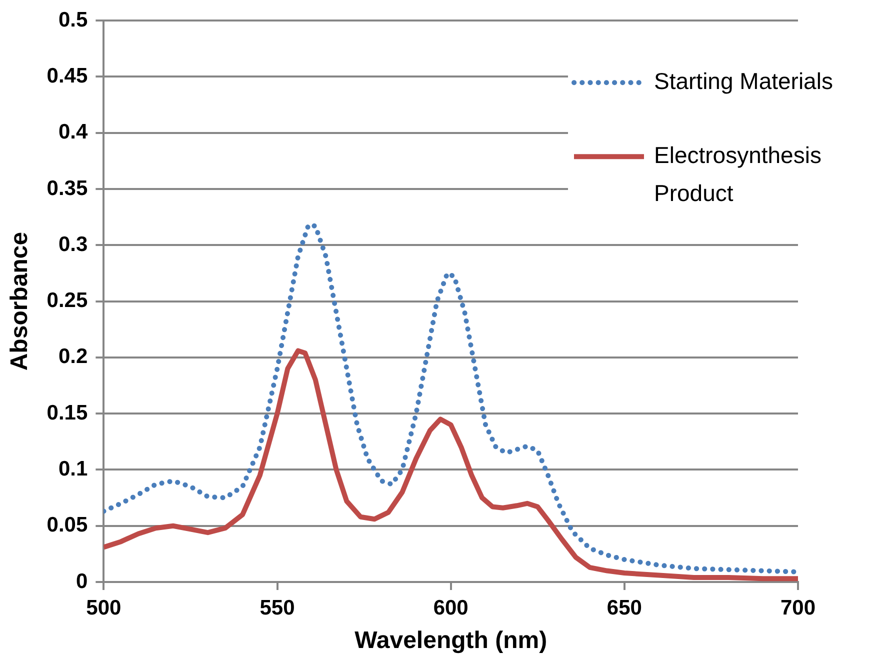 This screenshot has height=658, width=870. Describe the element at coordinates (798, 608) in the screenshot. I see `x-tick-label: 700` at that location.